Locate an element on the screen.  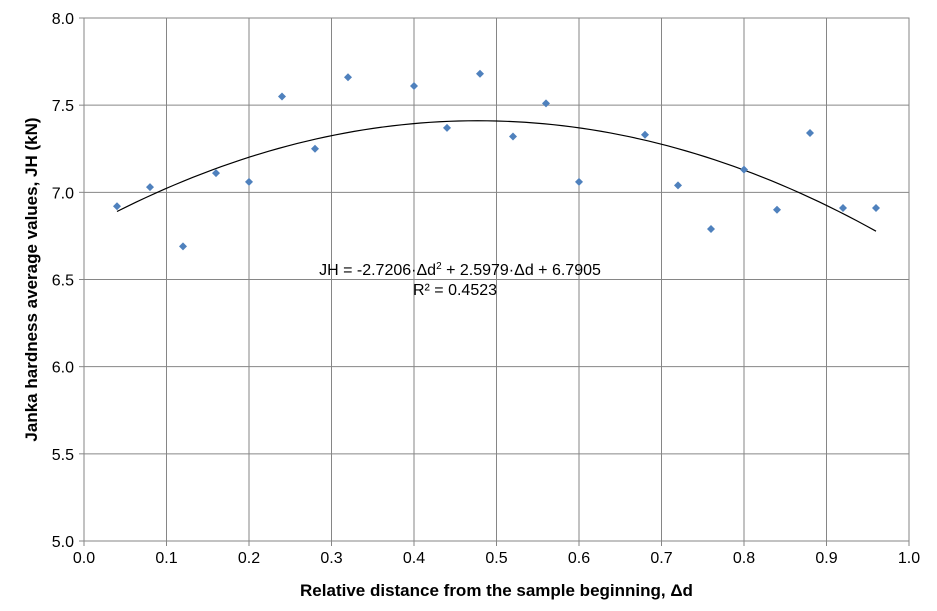
trendline-equation: JH = -2.7206·Δd2 + 2.5979·Δd + 6.7905 is located at coordinates (460, 270).